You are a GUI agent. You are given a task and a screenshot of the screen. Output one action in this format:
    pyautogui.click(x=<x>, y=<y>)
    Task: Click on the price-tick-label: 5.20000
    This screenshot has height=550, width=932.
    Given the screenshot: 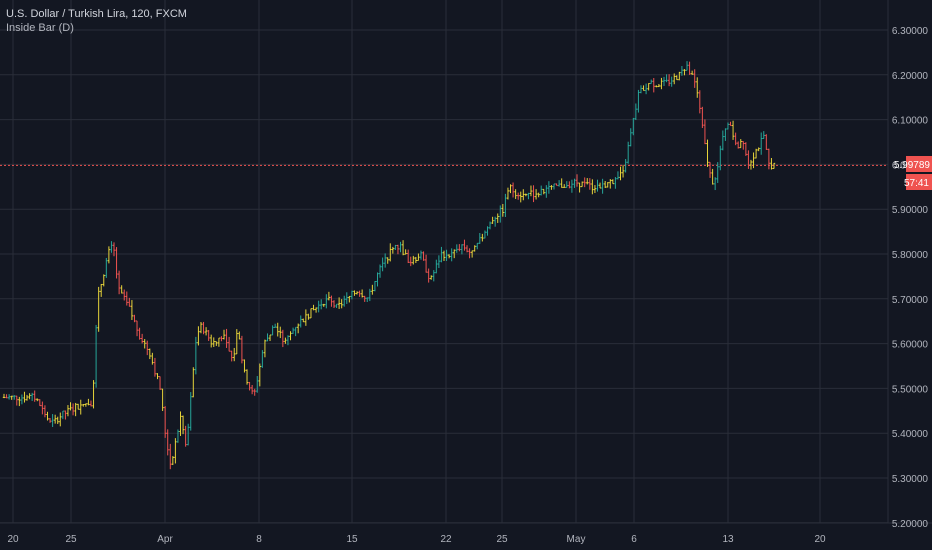 What is the action you would take?
    pyautogui.click(x=910, y=524)
    